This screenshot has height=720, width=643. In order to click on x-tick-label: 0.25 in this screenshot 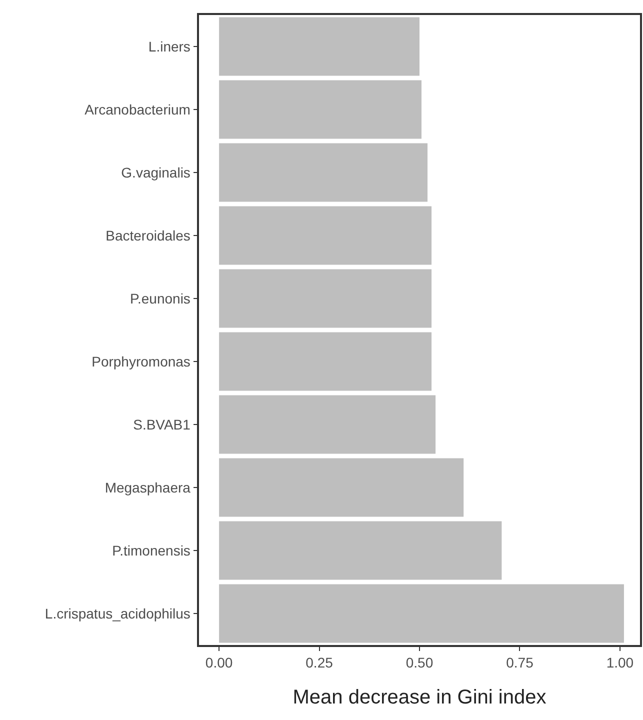, I will do `click(320, 662)`.